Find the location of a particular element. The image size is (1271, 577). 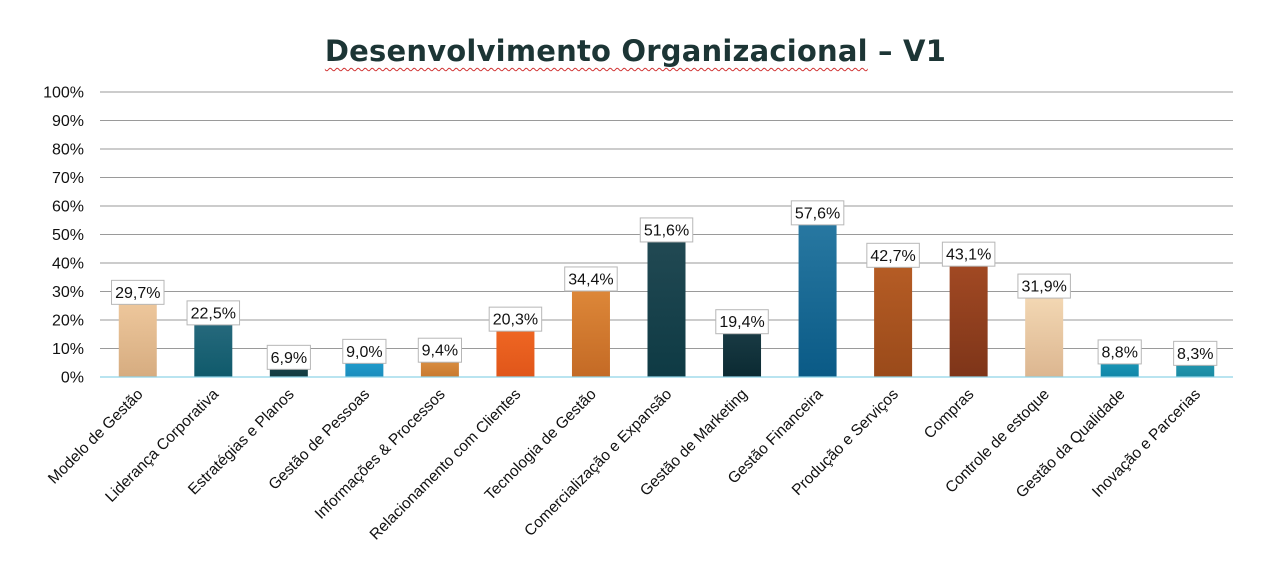

data-label: 8,8% is located at coordinates (1119, 352).